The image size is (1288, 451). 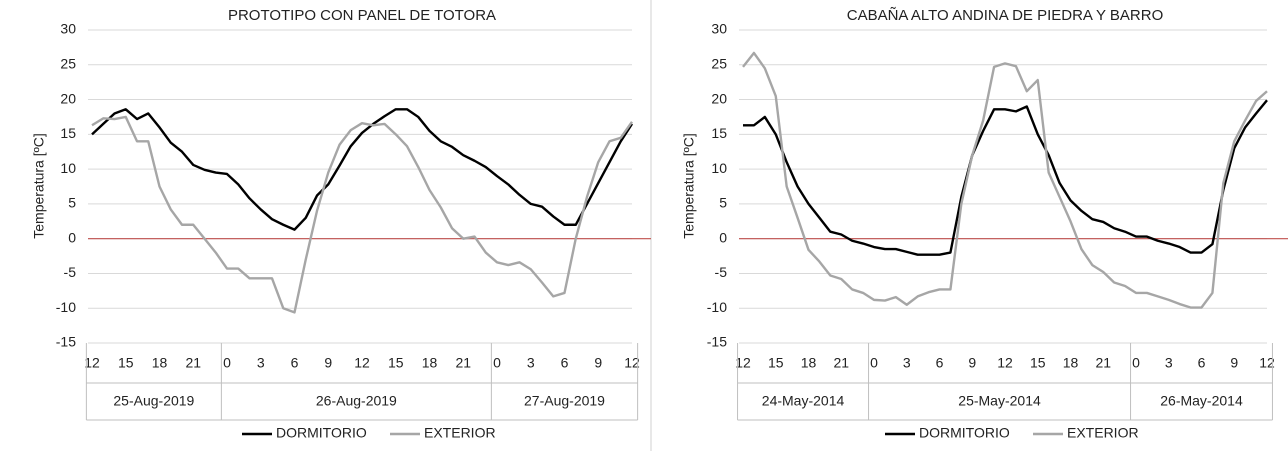 I want to click on group-label: 27-Aug-2019, so click(x=564, y=401).